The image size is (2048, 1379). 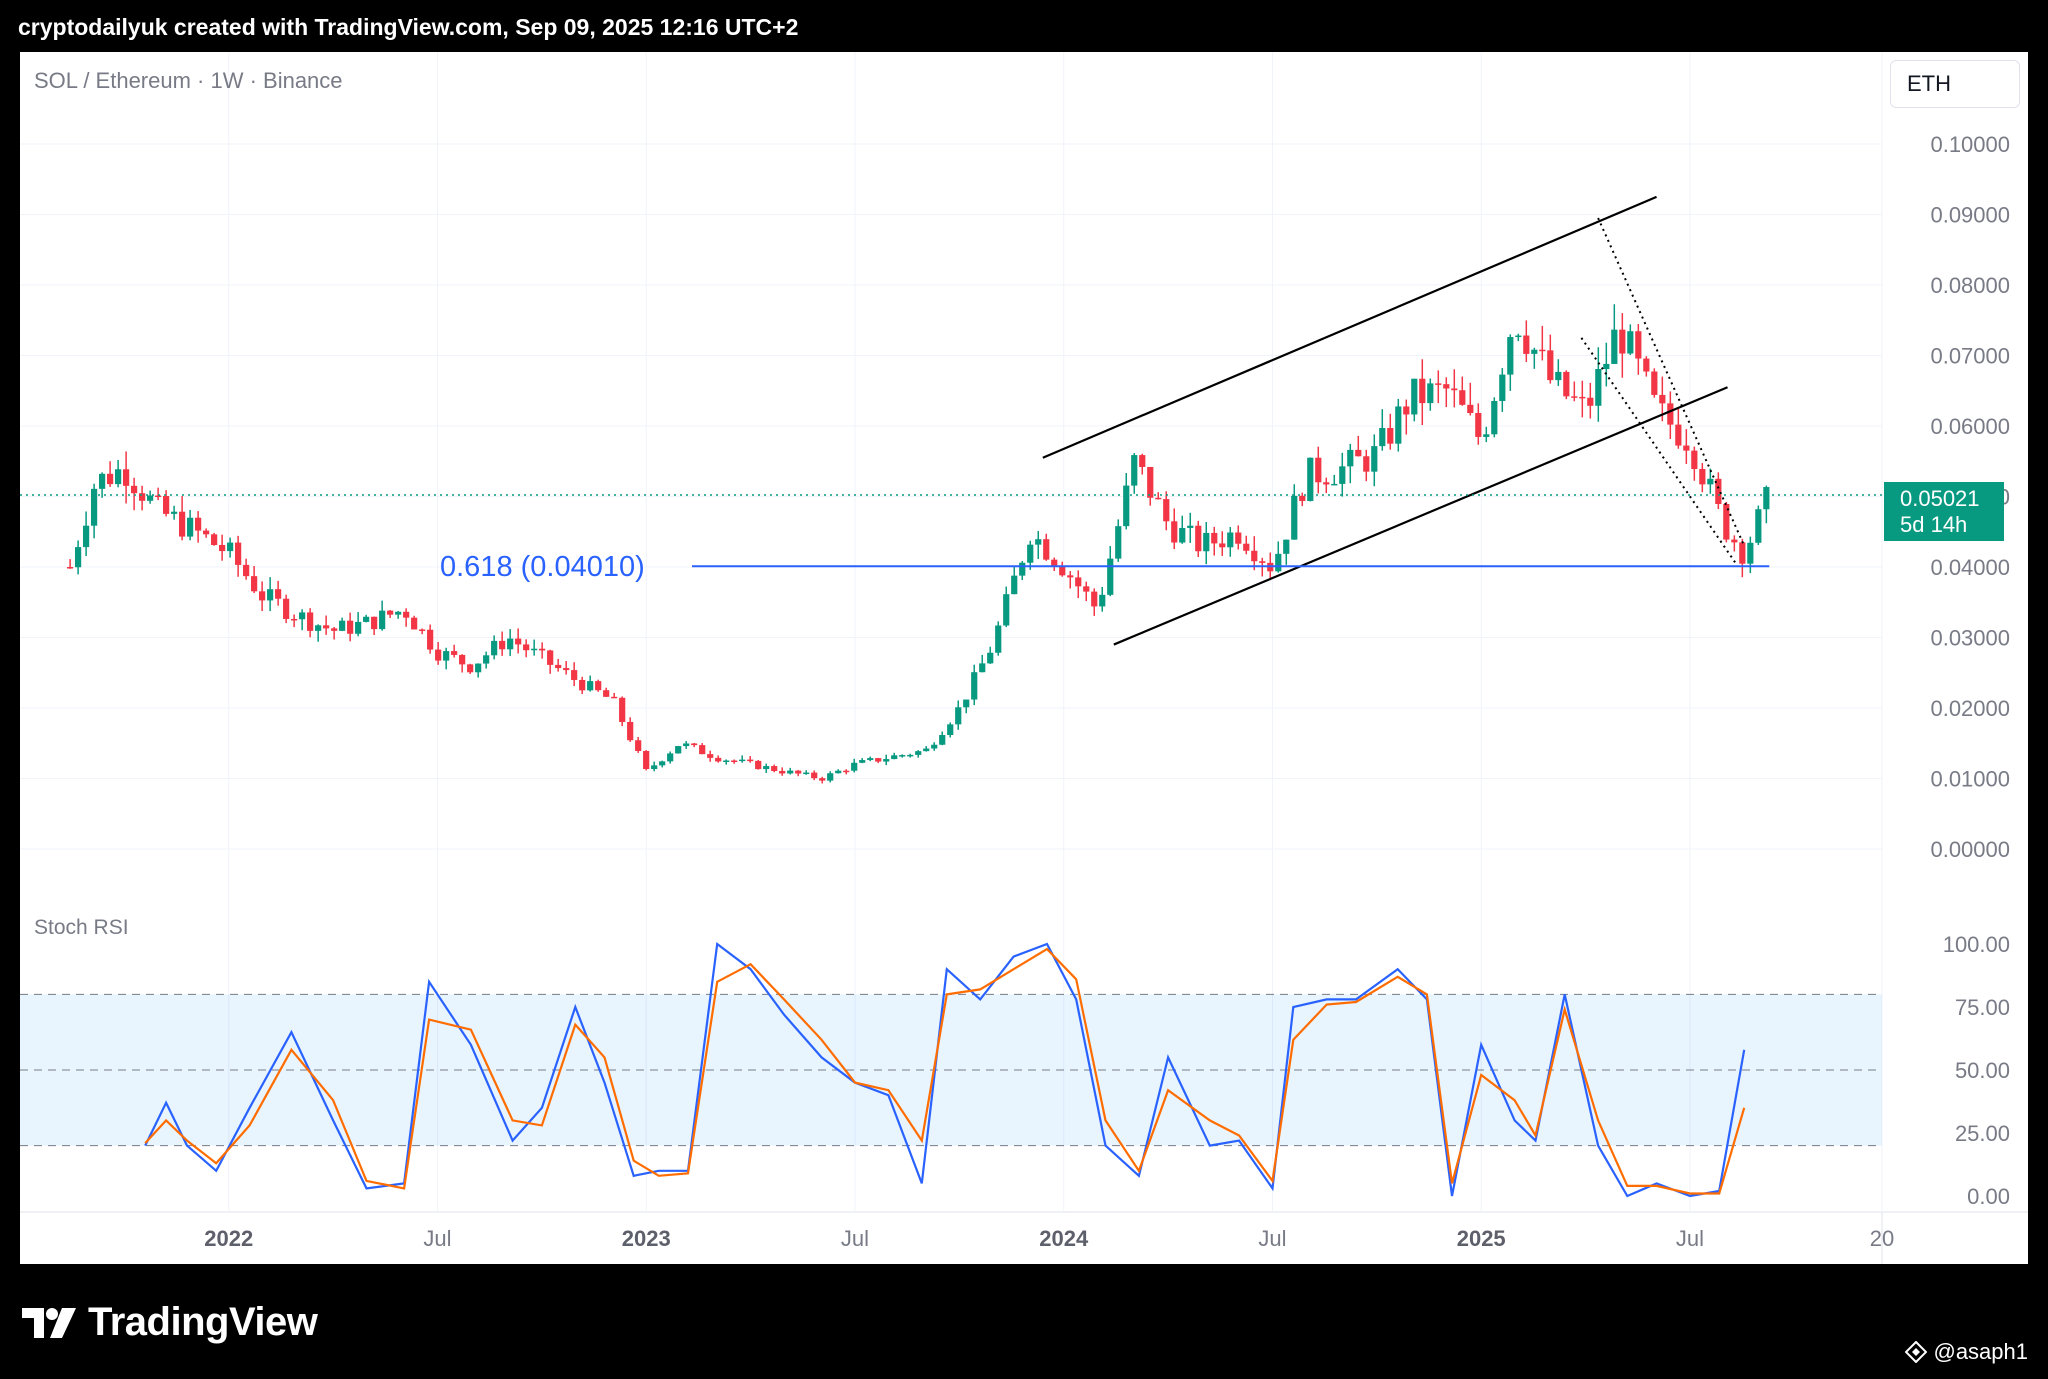 What do you see at coordinates (1658, 451) in the screenshot?
I see `dotted-trendline` at bounding box center [1658, 451].